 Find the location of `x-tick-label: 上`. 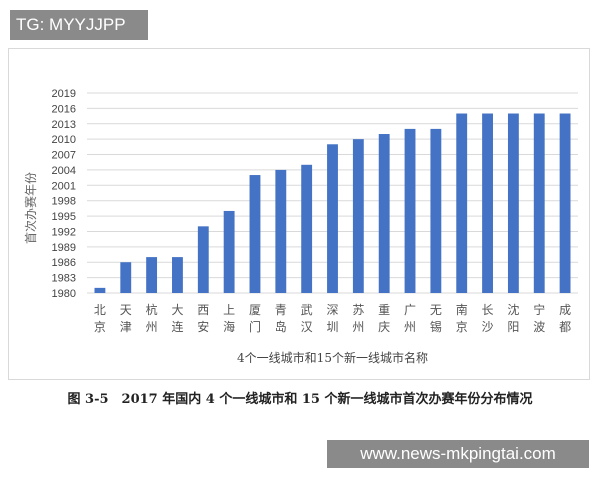

x-tick-label: 上 is located at coordinates (229, 310).